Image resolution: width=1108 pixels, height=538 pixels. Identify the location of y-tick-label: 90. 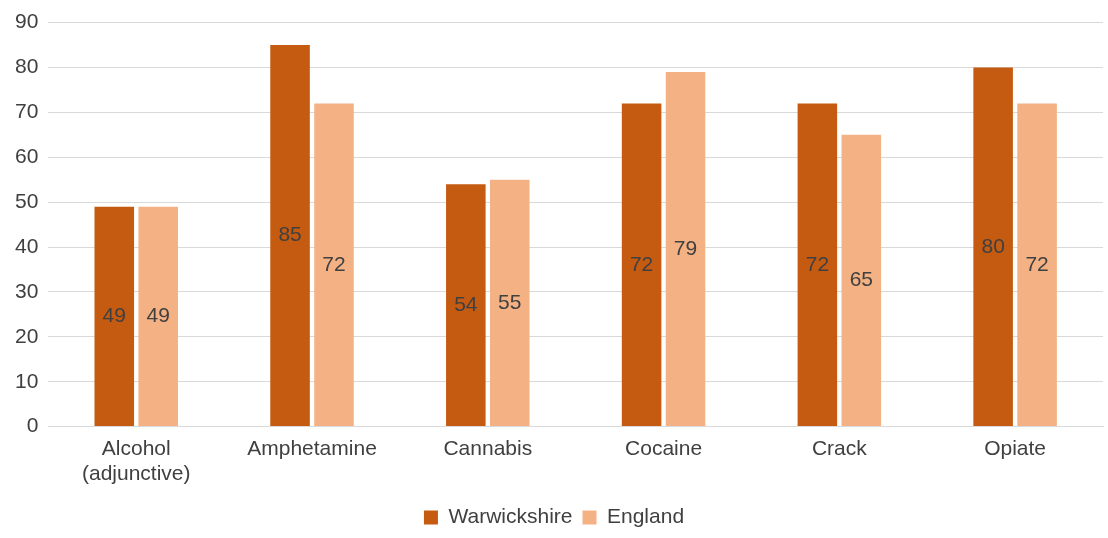
(27, 21).